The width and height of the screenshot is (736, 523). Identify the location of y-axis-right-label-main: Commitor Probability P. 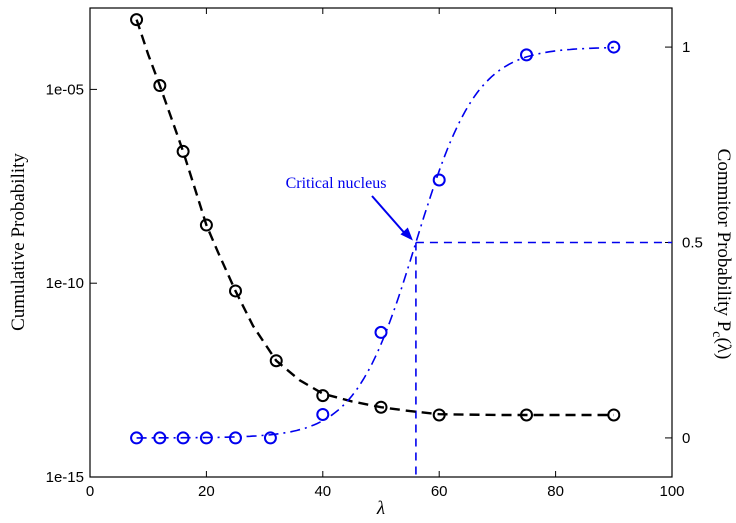
(723, 240).